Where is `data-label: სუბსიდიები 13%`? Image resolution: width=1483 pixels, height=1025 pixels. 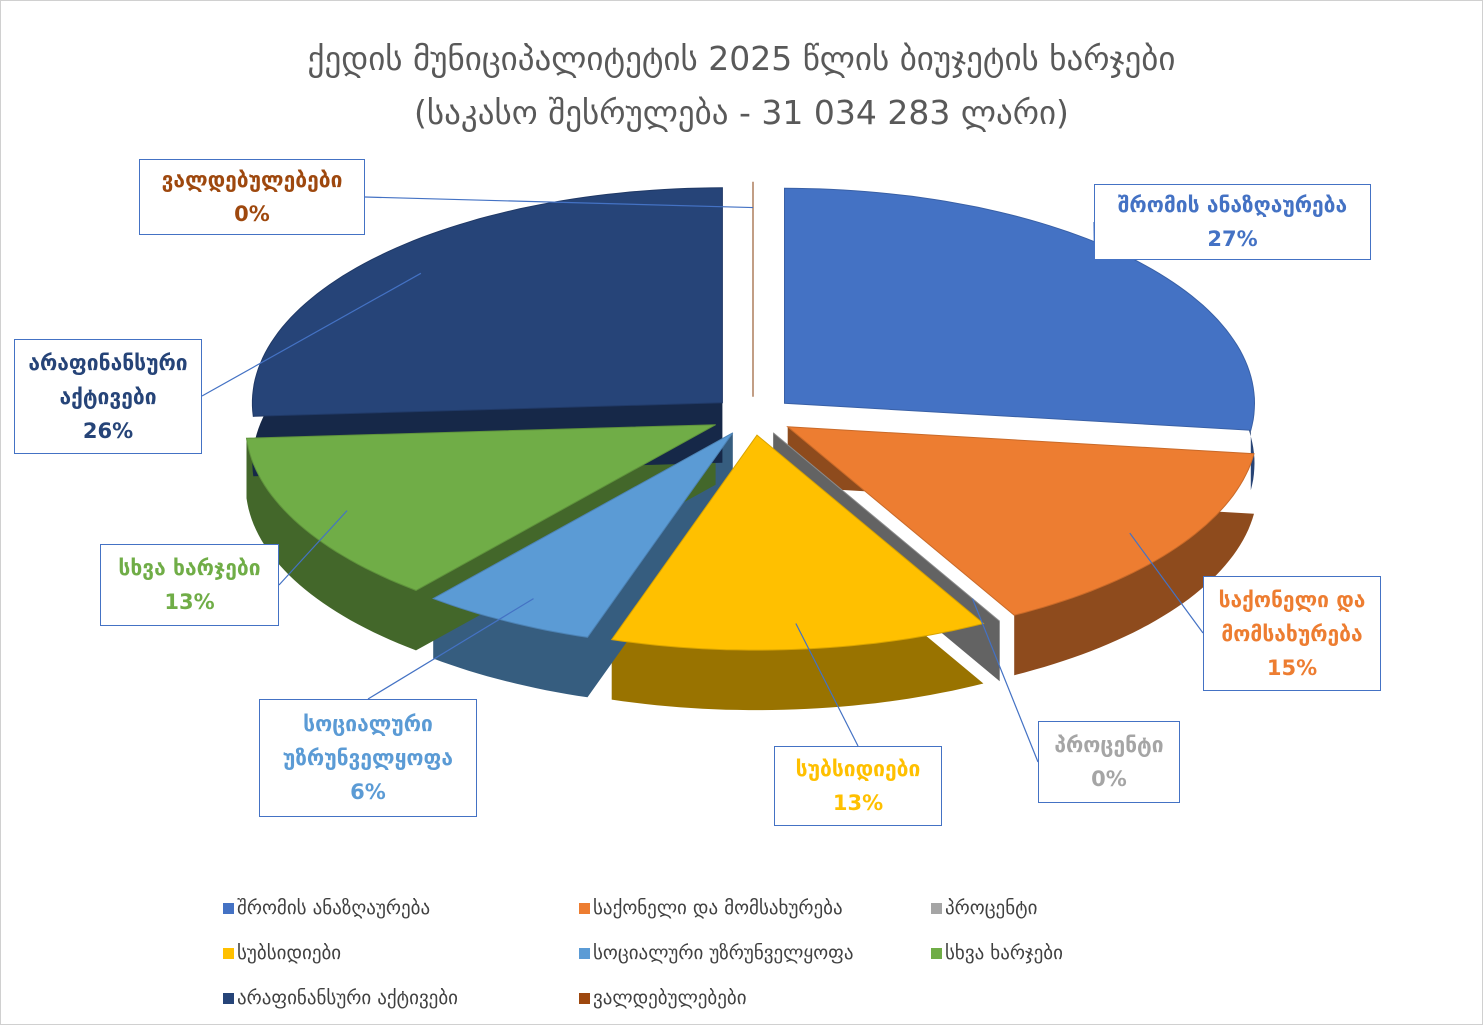
data-label: სუბსიდიები 13% is located at coordinates (858, 786).